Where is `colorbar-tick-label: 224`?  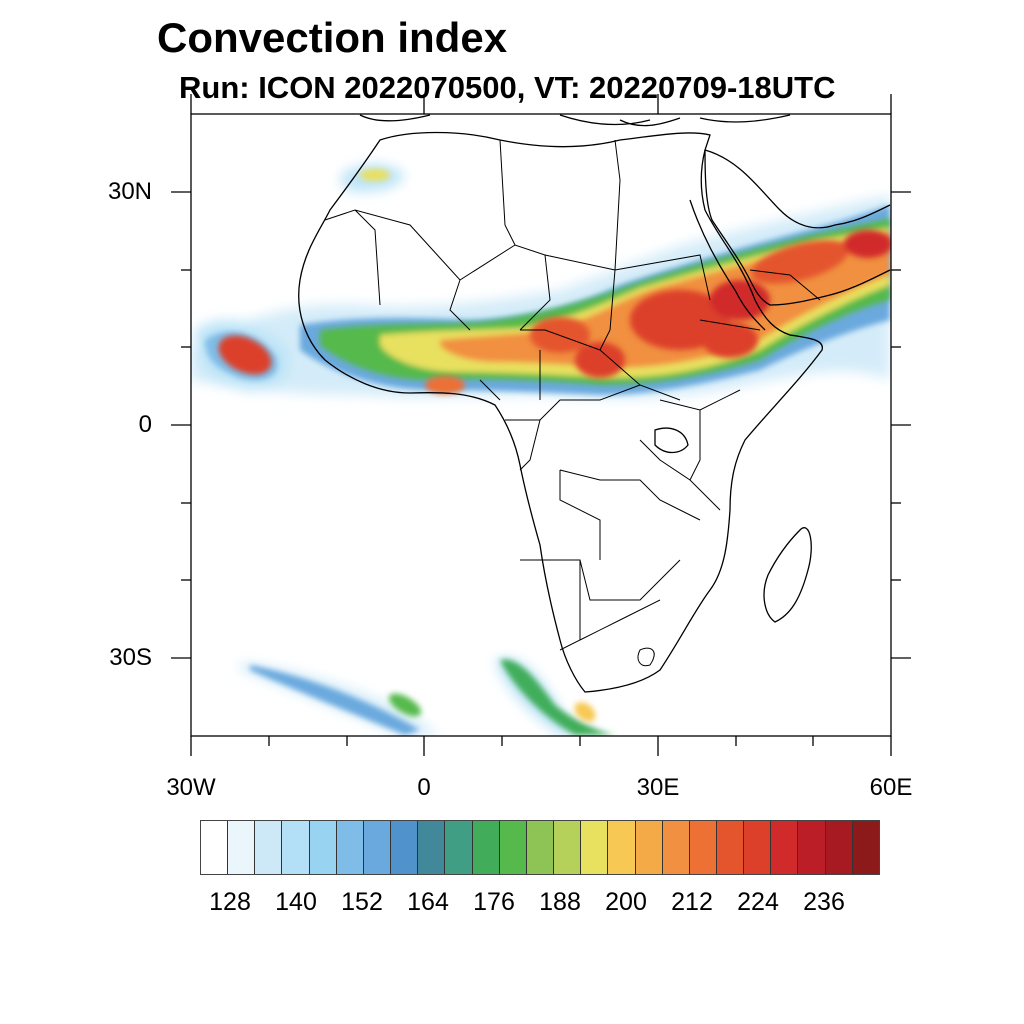
colorbar-tick-label: 224 is located at coordinates (758, 902).